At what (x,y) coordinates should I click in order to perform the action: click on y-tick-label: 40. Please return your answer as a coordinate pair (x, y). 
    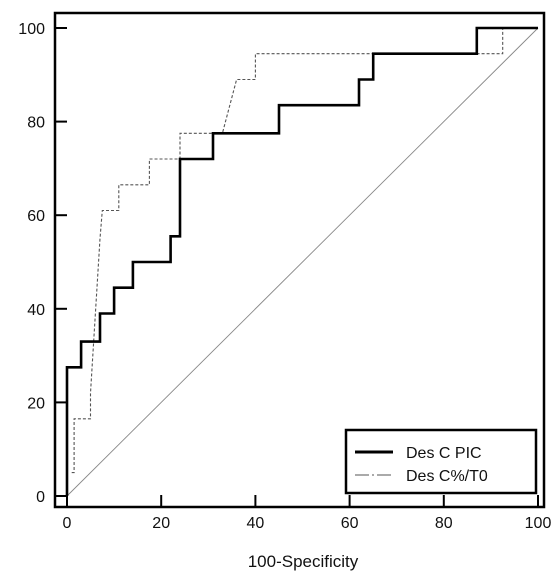
    Looking at the image, I should click on (36, 310).